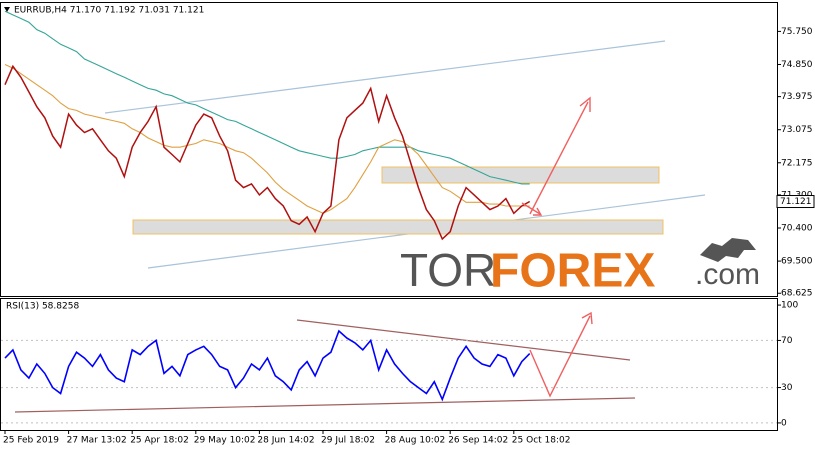 The height and width of the screenshot is (450, 815). Describe the element at coordinates (797, 32) in the screenshot. I see `y-tick-label: 75.750` at that location.